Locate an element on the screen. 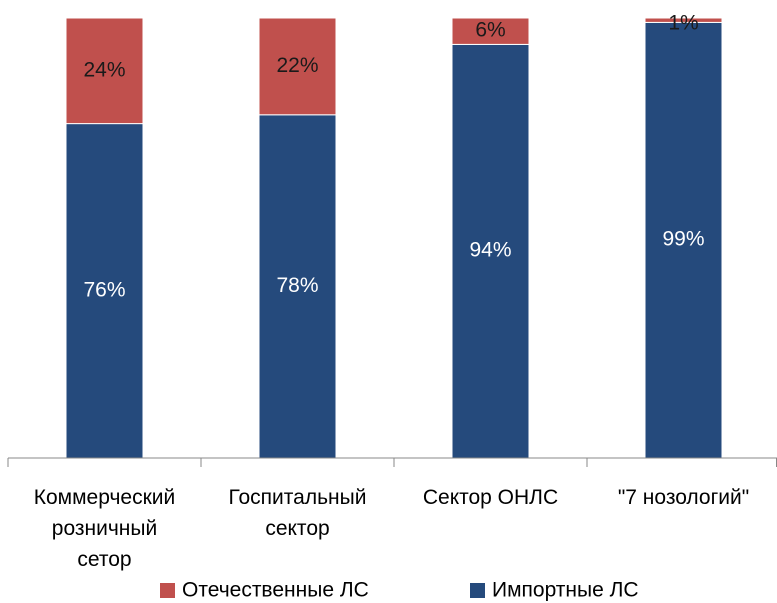  data-label: 99% is located at coordinates (683, 239).